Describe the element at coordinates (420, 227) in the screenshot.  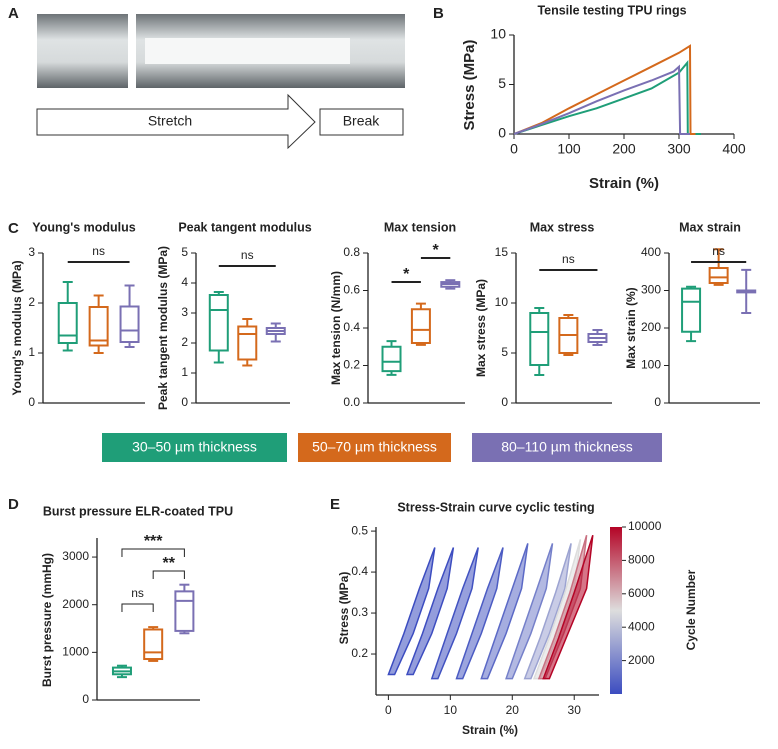
I see `chart-title: Max tension` at that location.